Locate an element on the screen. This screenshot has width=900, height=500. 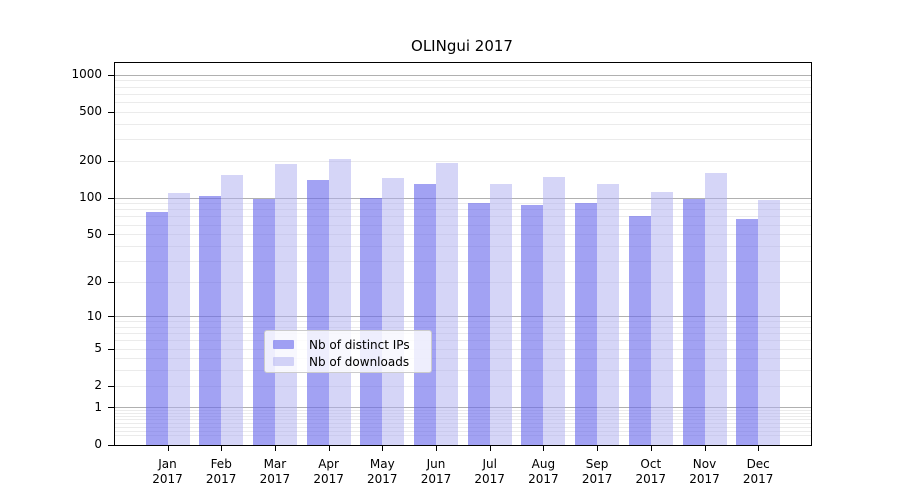
legend: Nb of distinct IPs Nb of downloads is located at coordinates (348, 351).